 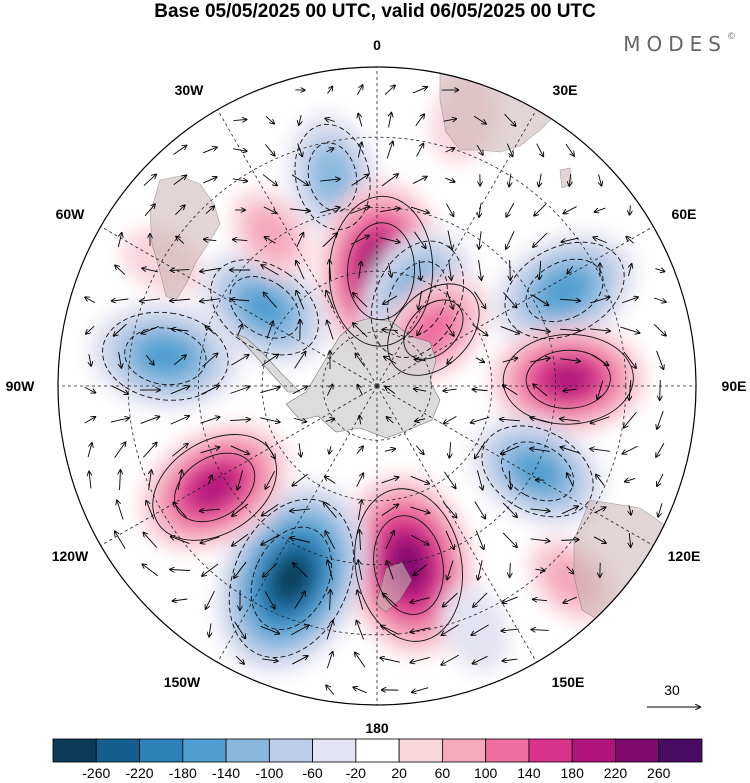 What do you see at coordinates (734, 386) in the screenshot?
I see `longitude-label: 90E` at bounding box center [734, 386].